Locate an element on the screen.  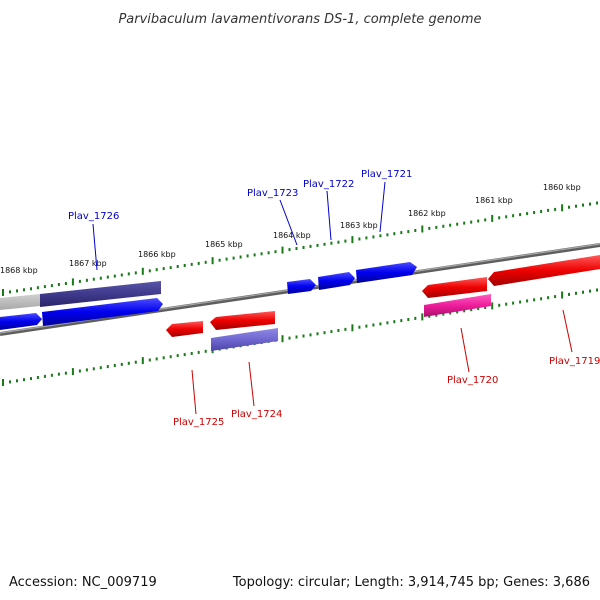
label-plav-1724: Plav_1724 is located at coordinates (256, 414).